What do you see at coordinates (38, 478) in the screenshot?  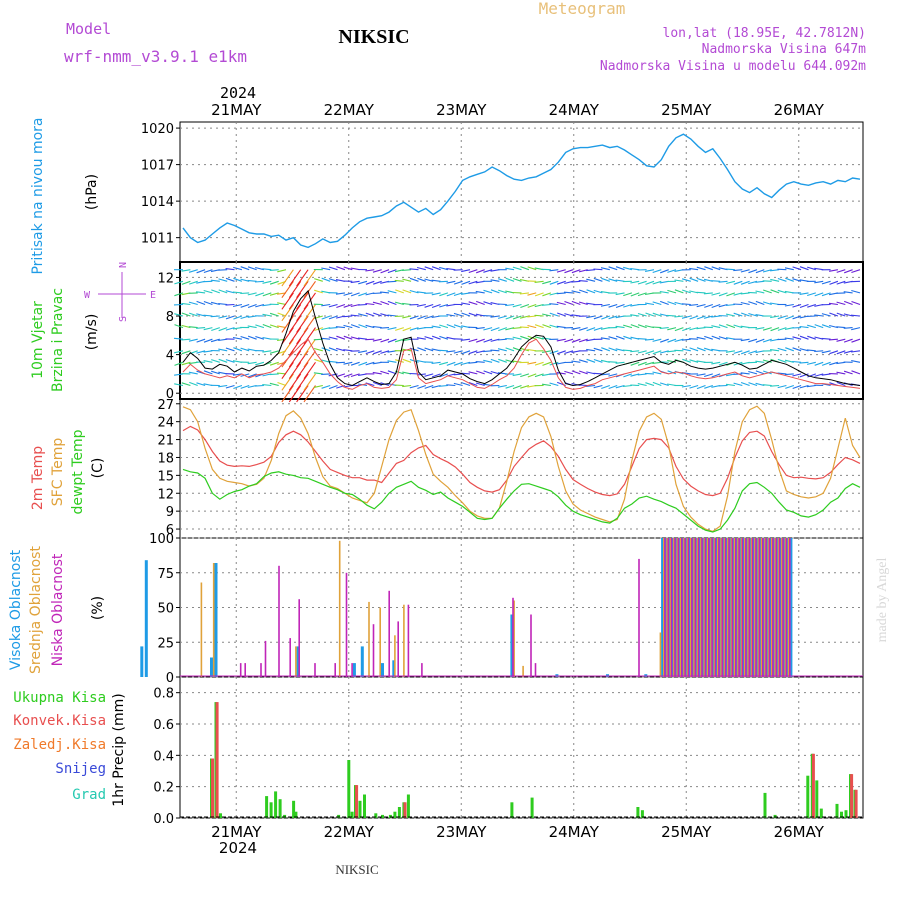 I see `temp-ylabel-2m: 2m Temp` at bounding box center [38, 478].